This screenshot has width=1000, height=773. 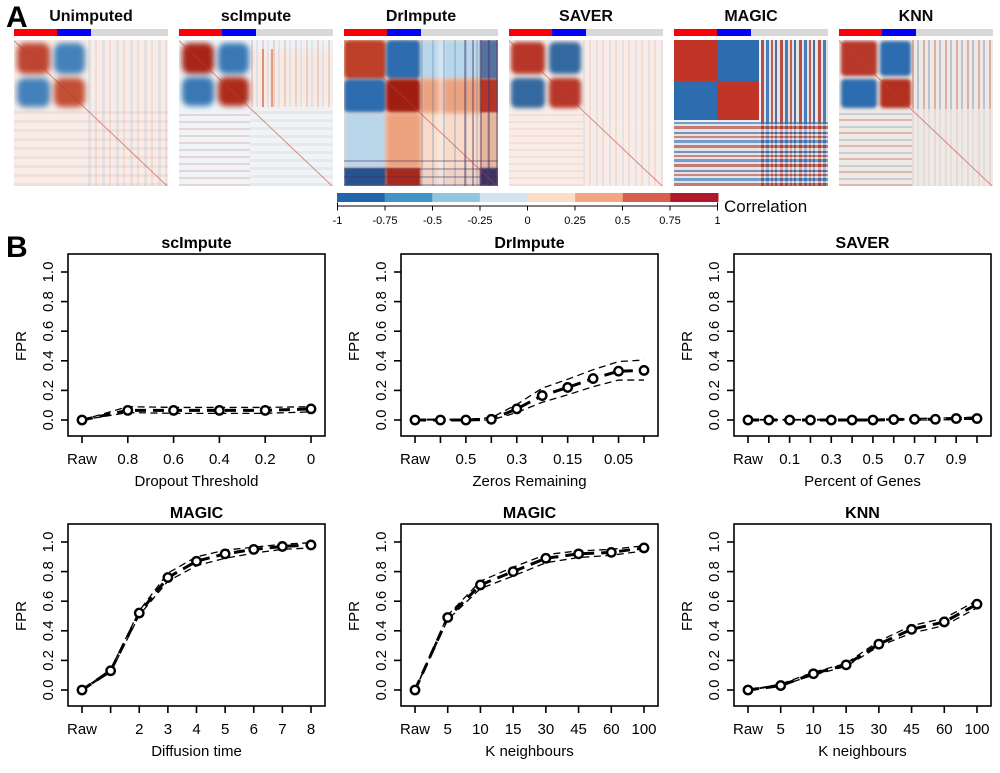 What do you see at coordinates (196, 751) in the screenshot?
I see `x-axis-label: Diffusion time` at bounding box center [196, 751].